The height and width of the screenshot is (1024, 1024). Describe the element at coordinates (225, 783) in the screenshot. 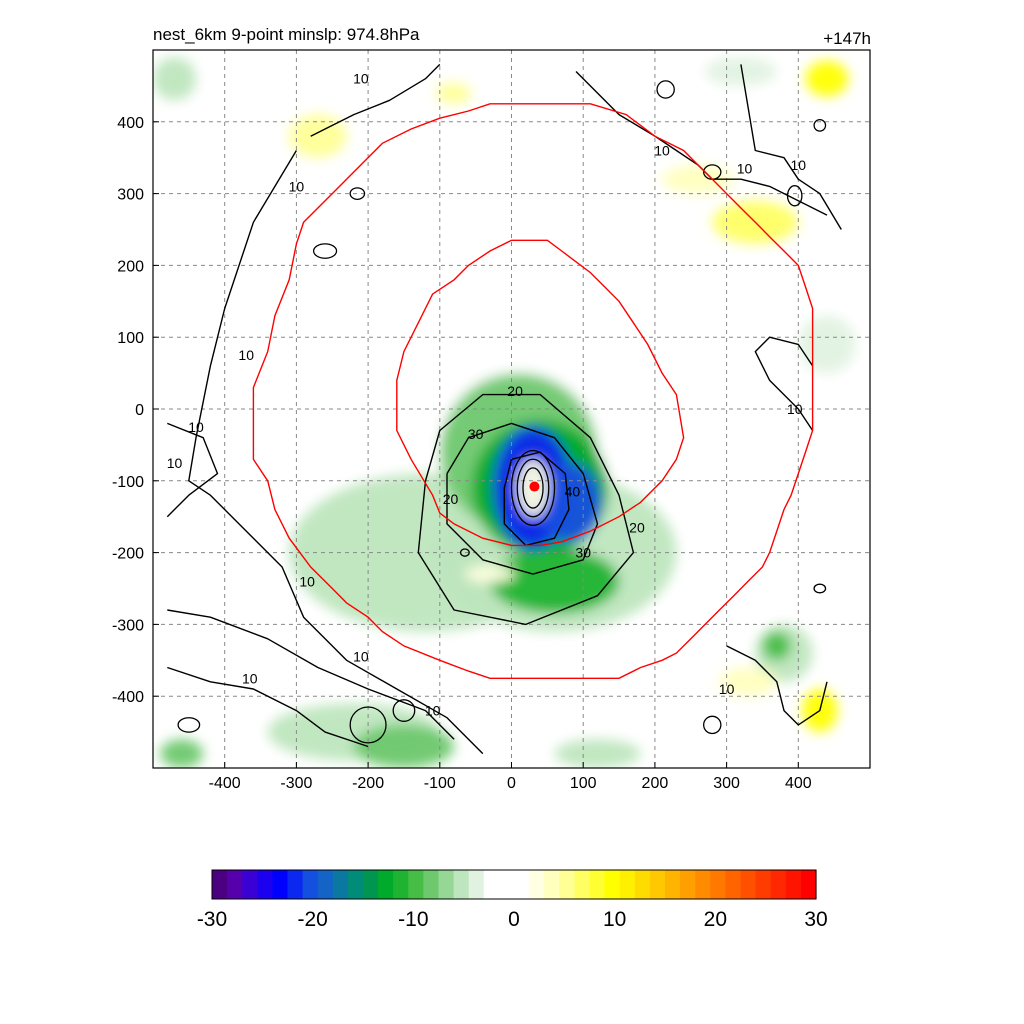

I see `x-tick-label: -400` at that location.